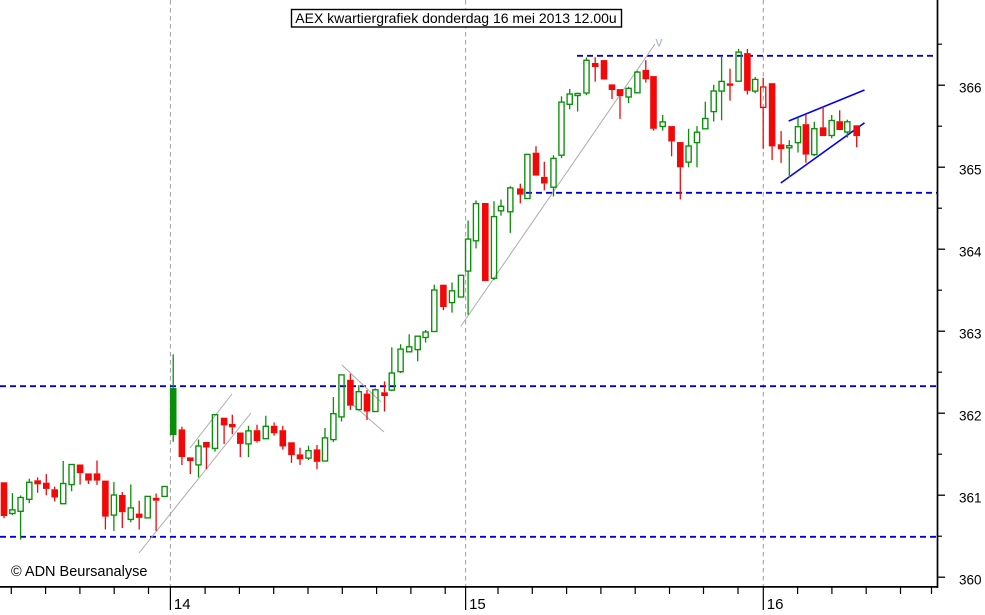  Describe the element at coordinates (970, 88) in the screenshot. I see `svg-text: 366` at that location.